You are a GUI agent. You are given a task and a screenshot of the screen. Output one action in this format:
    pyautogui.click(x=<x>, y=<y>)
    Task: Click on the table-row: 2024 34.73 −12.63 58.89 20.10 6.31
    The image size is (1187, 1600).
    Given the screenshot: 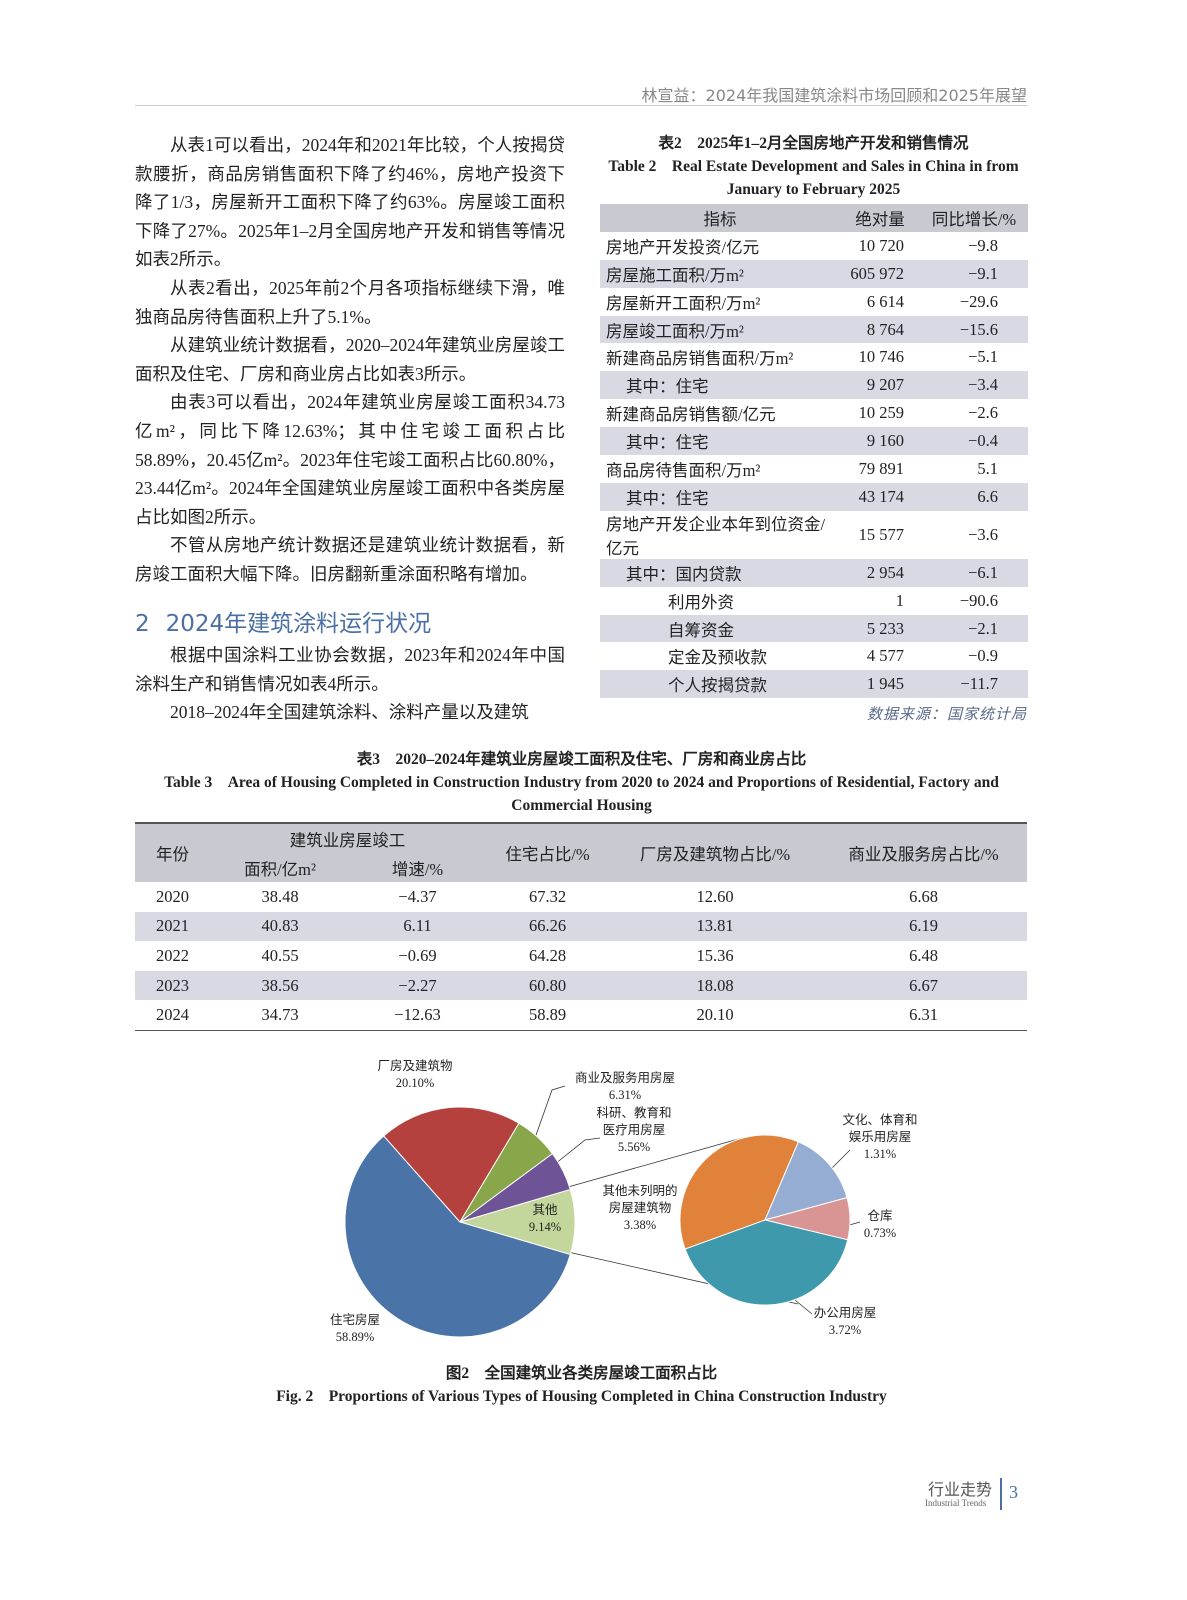 What is the action you would take?
    pyautogui.click(x=581, y=1015)
    